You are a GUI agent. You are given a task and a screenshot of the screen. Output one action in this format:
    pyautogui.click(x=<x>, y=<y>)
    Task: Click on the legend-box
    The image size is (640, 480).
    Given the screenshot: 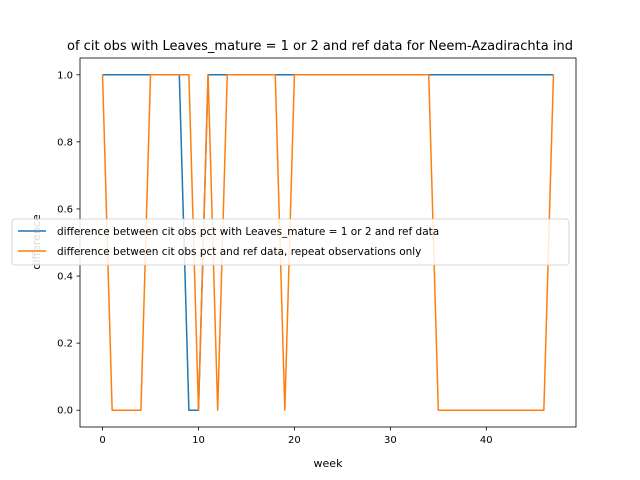 What is the action you would take?
    pyautogui.click(x=290, y=242)
    